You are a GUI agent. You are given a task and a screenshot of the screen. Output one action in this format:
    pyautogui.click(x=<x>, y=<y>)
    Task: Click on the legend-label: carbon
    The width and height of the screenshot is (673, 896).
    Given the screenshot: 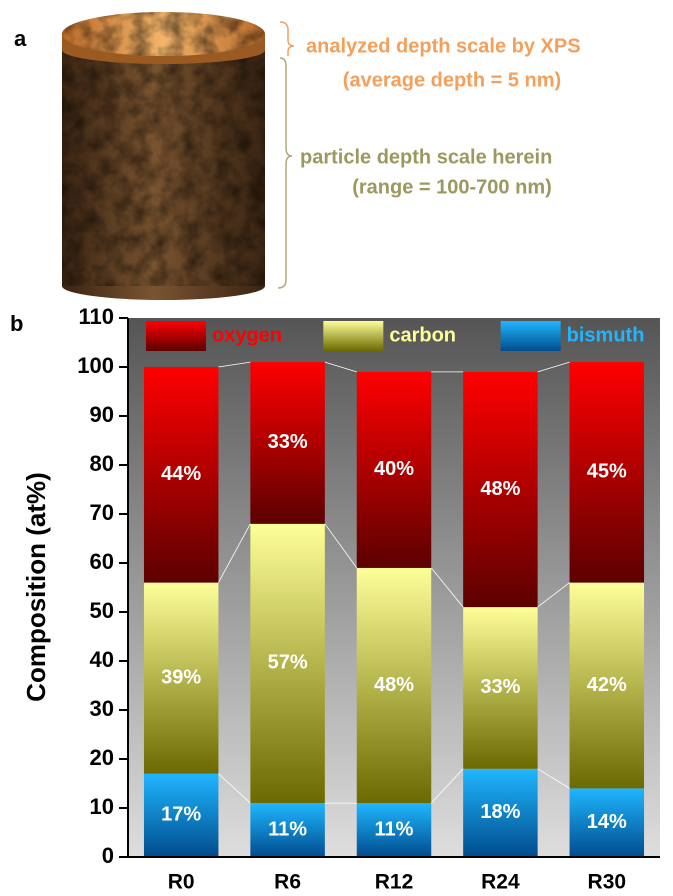 What is the action you would take?
    pyautogui.click(x=422, y=335)
    